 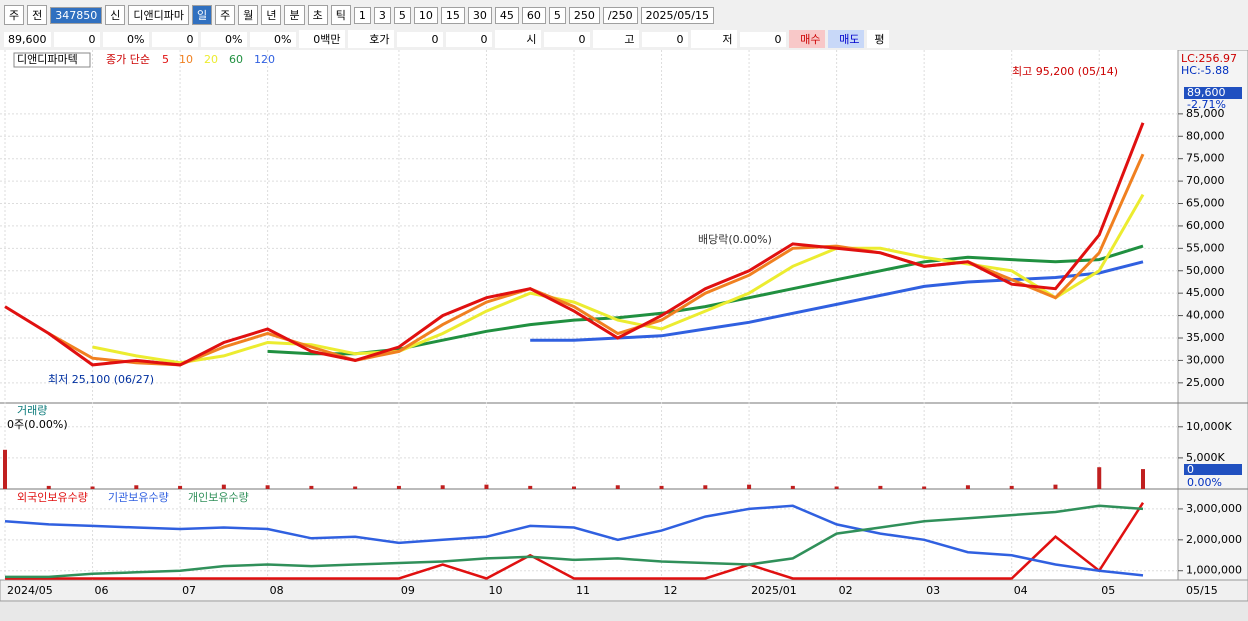 I want to click on quote-field: 0백만, so click(x=321, y=39).